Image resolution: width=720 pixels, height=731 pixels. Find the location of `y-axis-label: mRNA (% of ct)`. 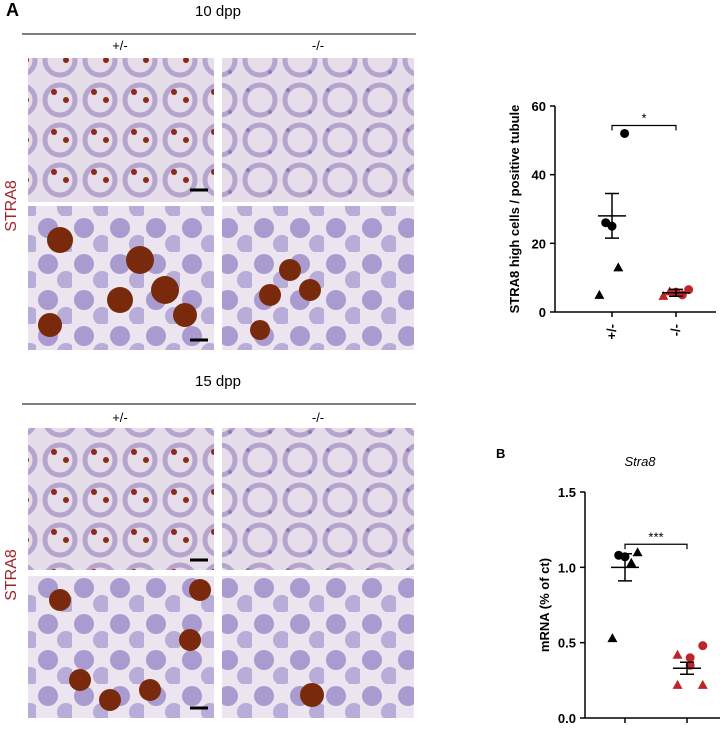

y-axis-label: mRNA (% of ct) is located at coordinates (544, 605).